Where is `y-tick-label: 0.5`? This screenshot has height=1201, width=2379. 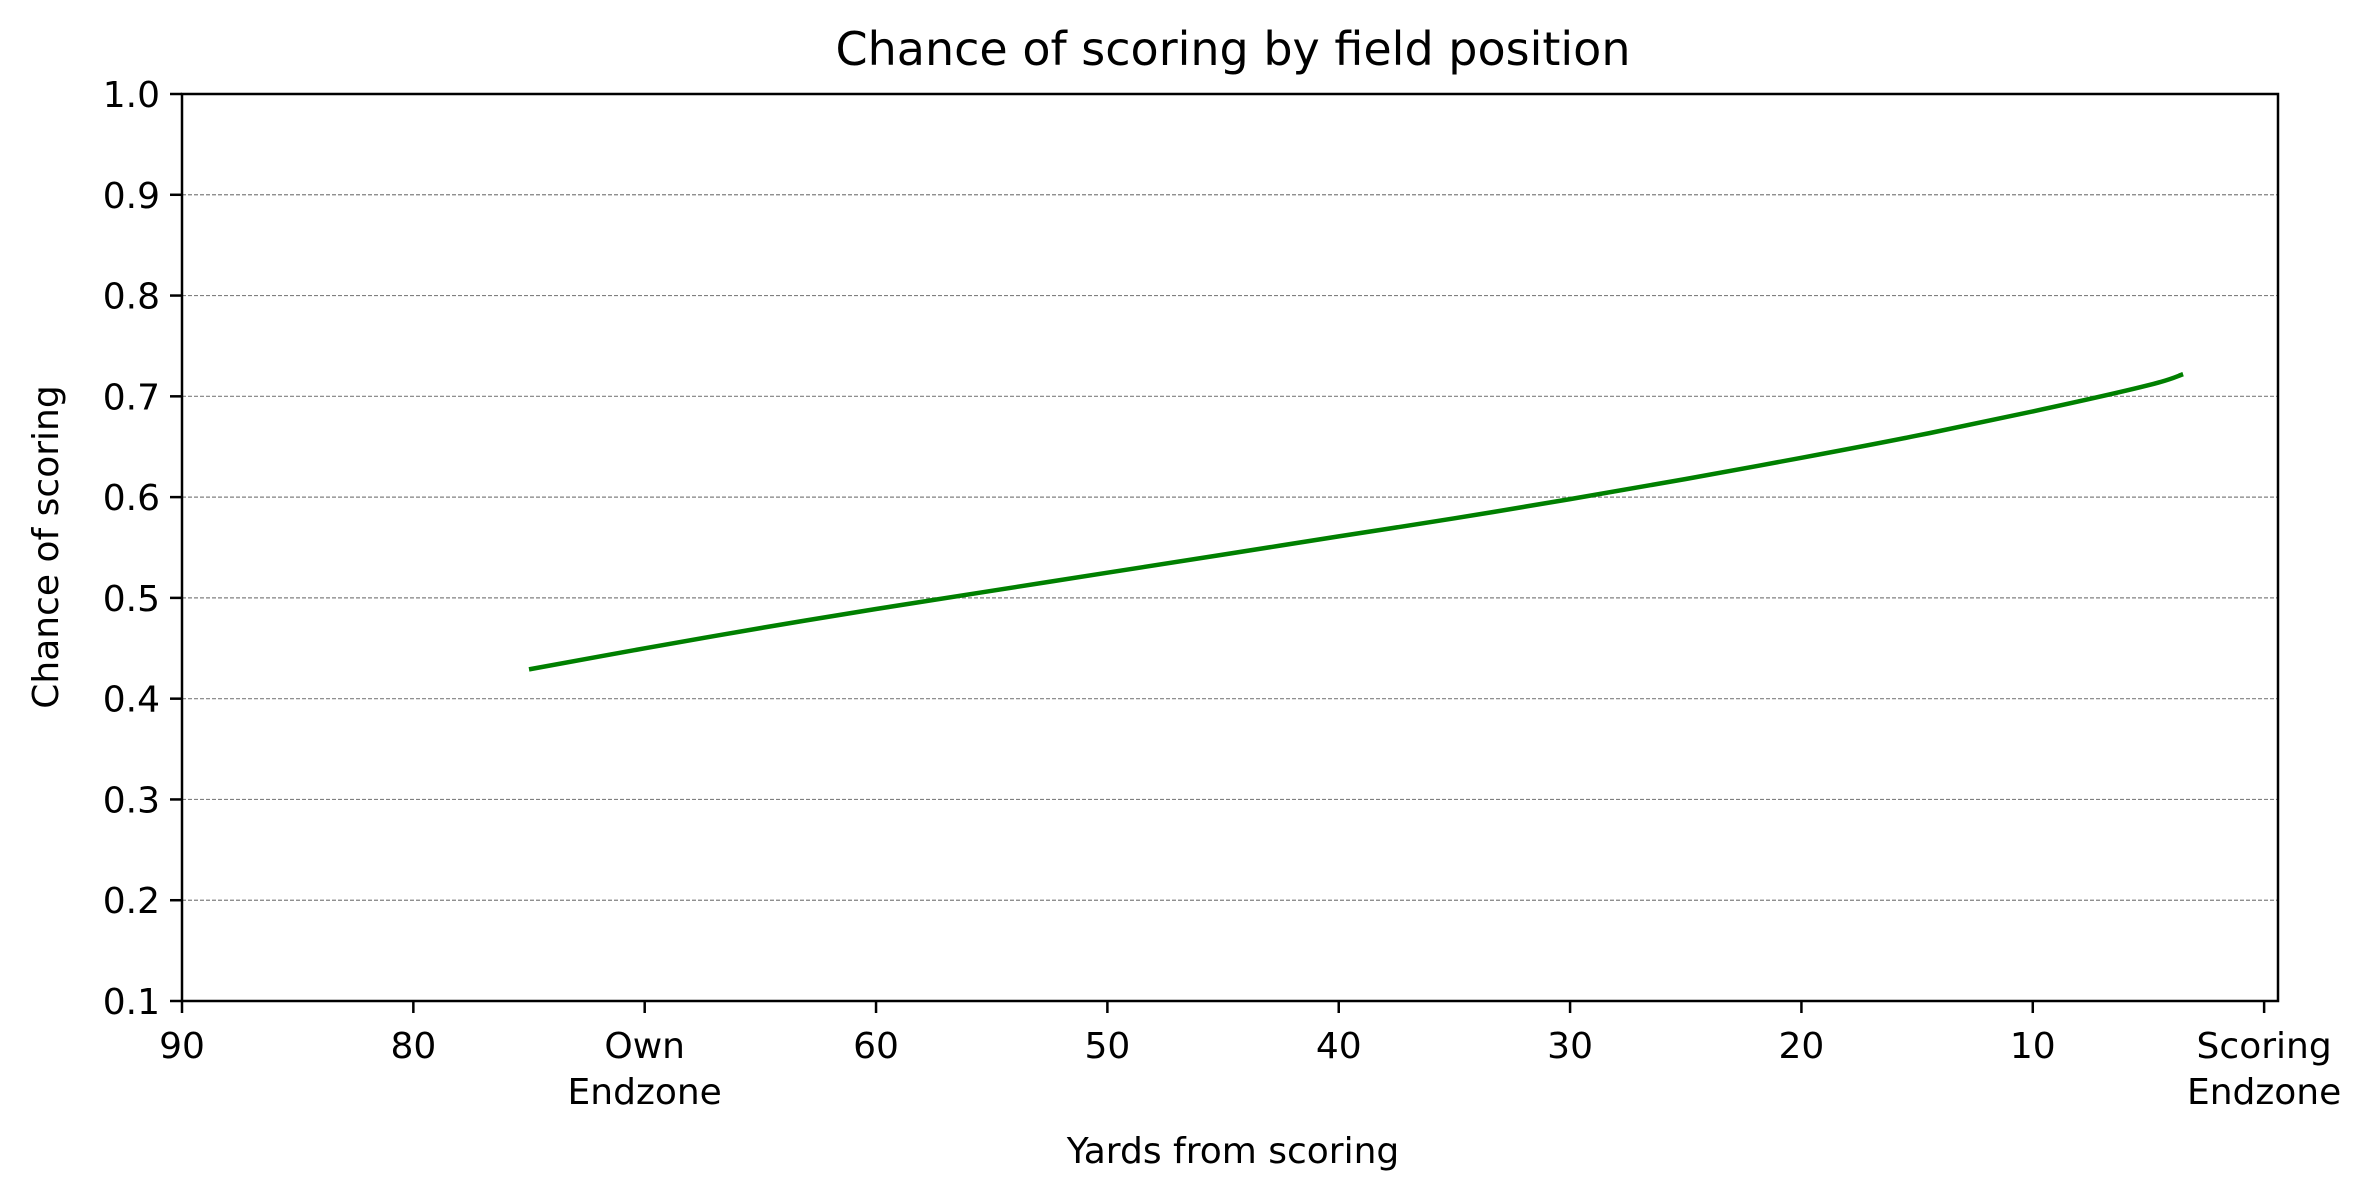 y-tick-label: 0.5 is located at coordinates (131, 599).